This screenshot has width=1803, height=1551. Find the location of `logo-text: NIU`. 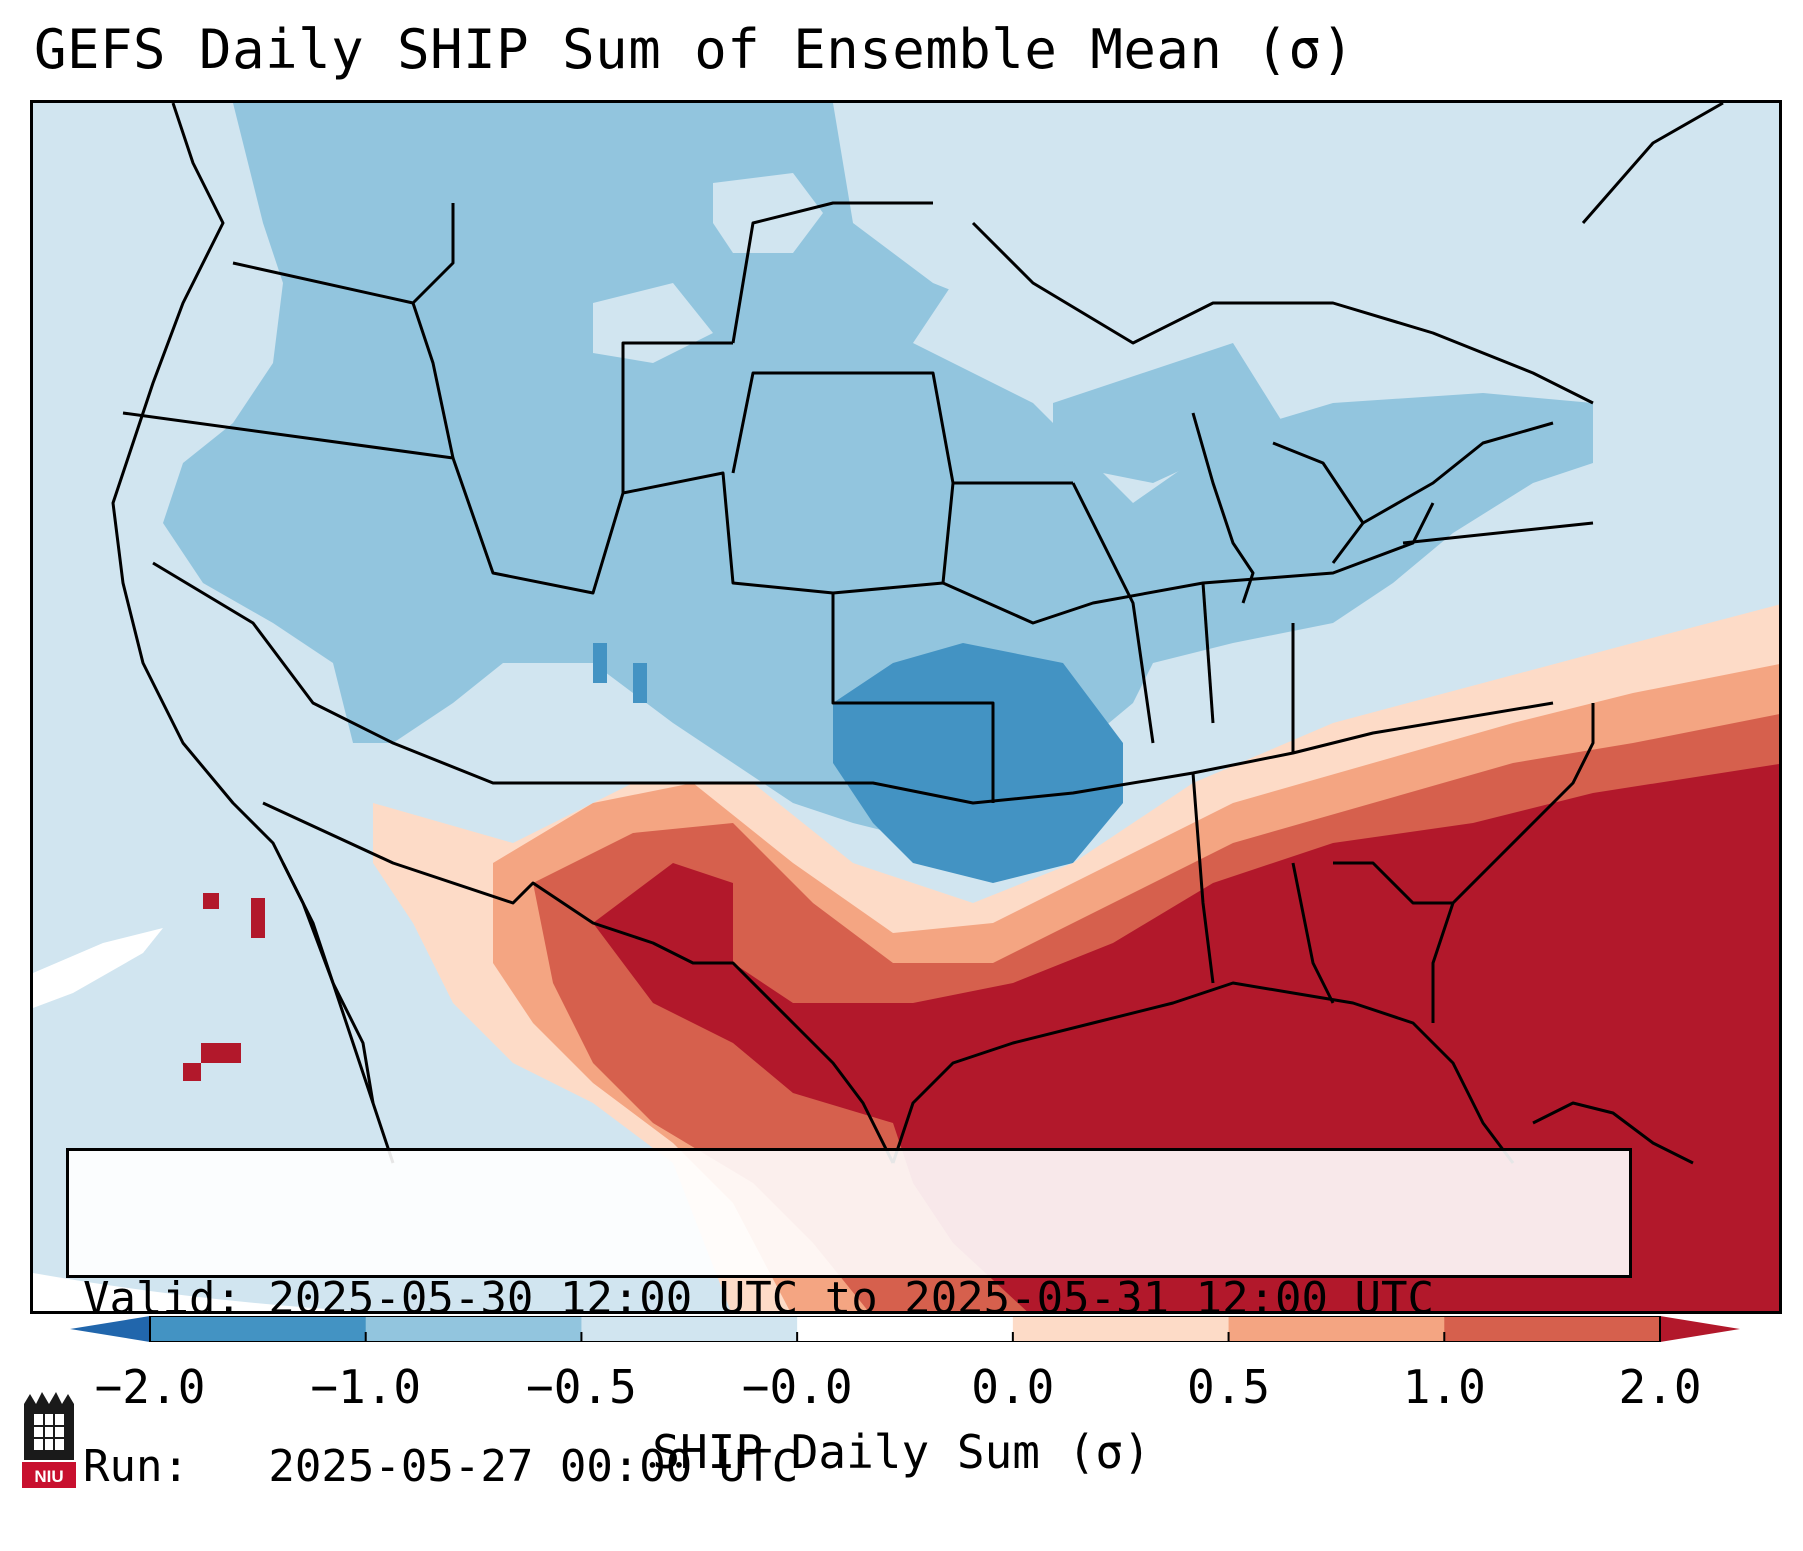

logo-text: NIU is located at coordinates (48, 1476).